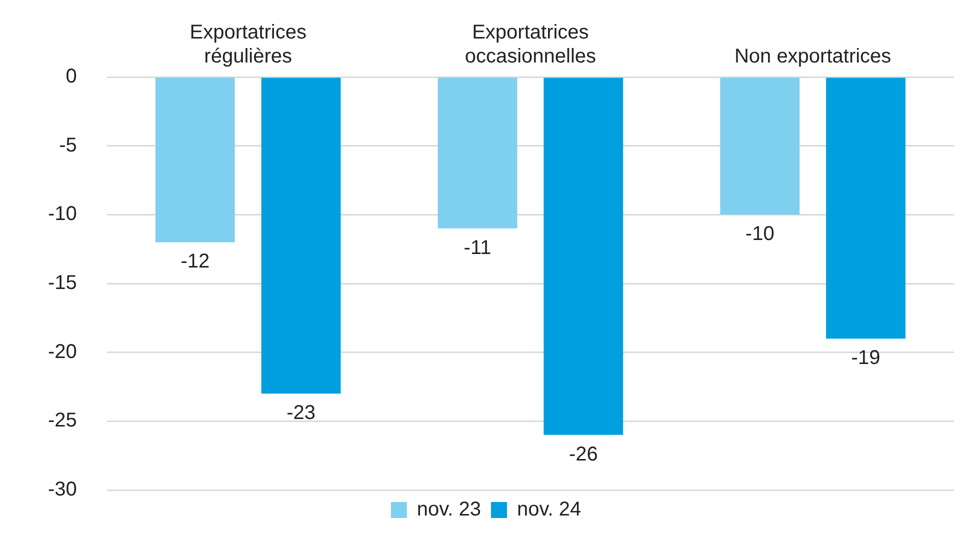  I want to click on y-tick-label: -25, so click(62, 421).